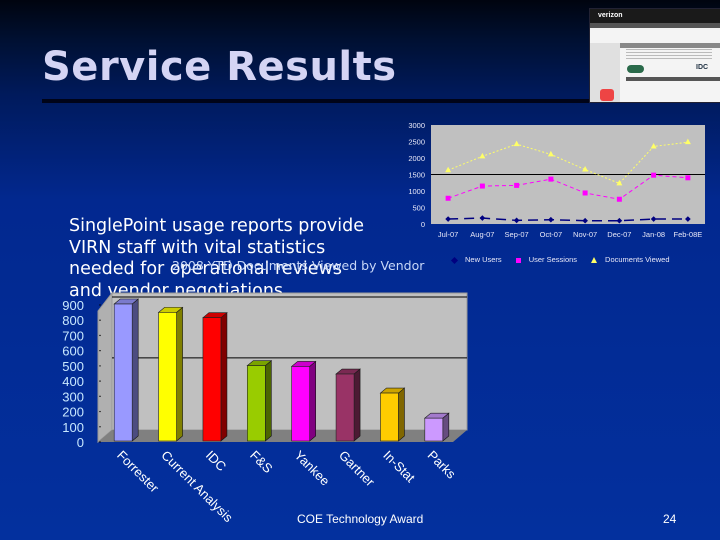 The width and height of the screenshot is (720, 540). What do you see at coordinates (670, 519) in the screenshot?
I see `page-number: 24` at bounding box center [670, 519].